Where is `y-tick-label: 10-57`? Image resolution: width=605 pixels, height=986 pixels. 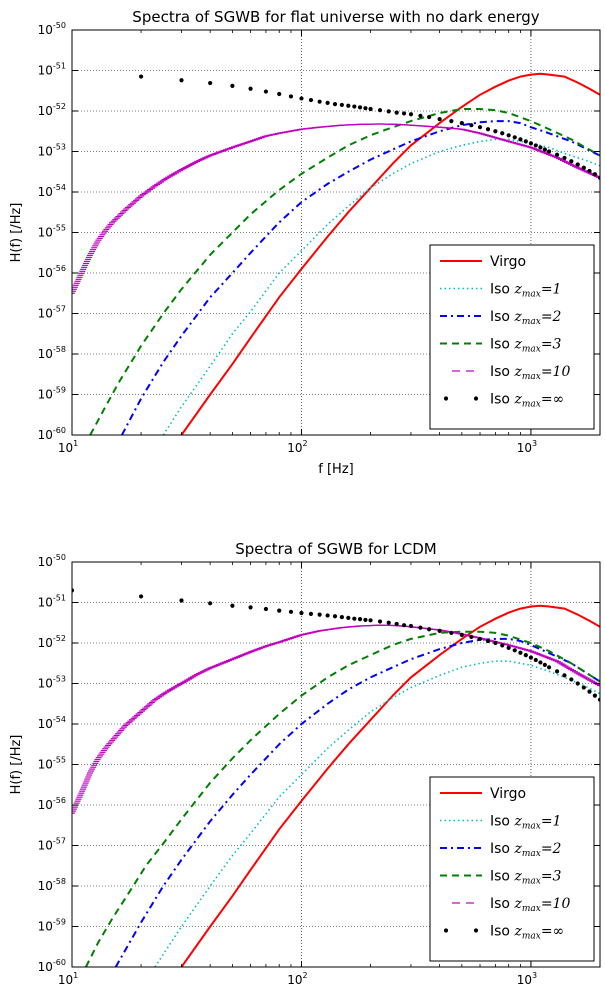
y-tick-label: 10-57 is located at coordinates (52, 845).